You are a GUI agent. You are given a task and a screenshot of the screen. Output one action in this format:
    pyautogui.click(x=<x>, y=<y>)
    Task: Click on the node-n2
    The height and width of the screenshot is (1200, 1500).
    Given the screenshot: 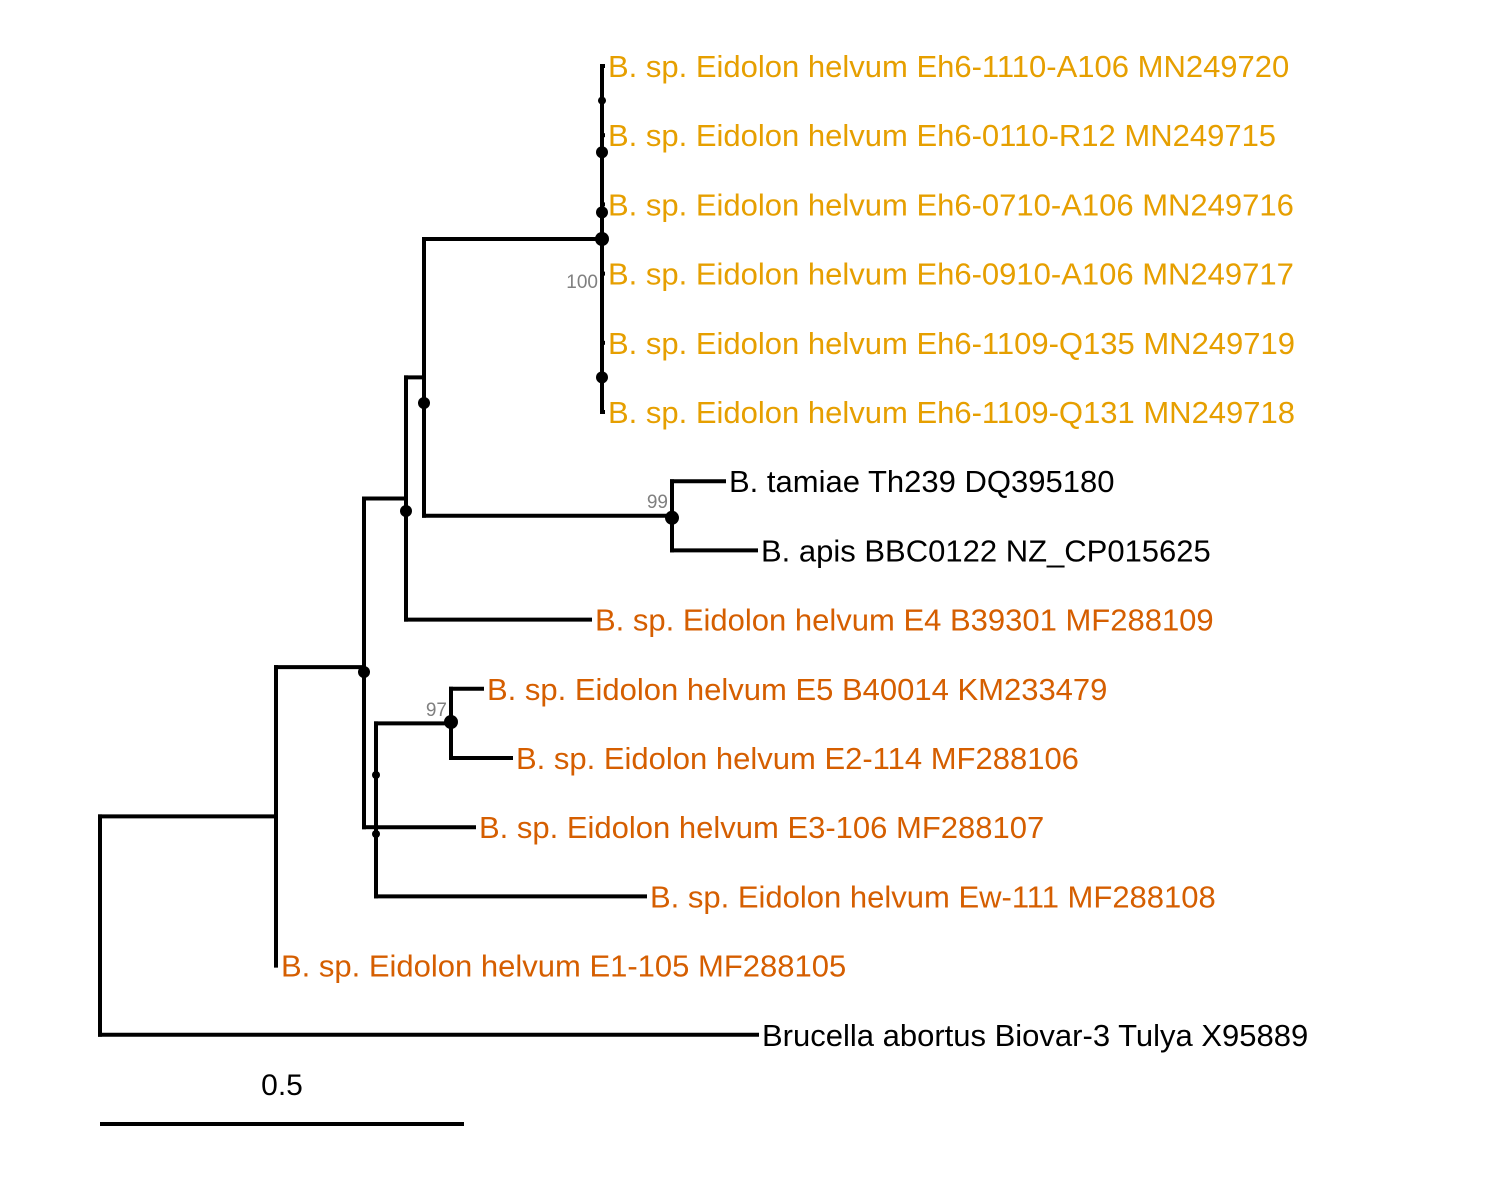 What is the action you would take?
    pyautogui.click(x=364, y=672)
    